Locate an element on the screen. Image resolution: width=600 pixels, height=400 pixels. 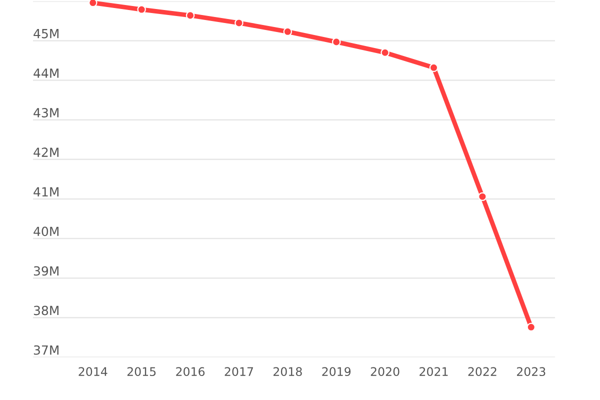
y-tick-label: 43M is located at coordinates (46, 113).